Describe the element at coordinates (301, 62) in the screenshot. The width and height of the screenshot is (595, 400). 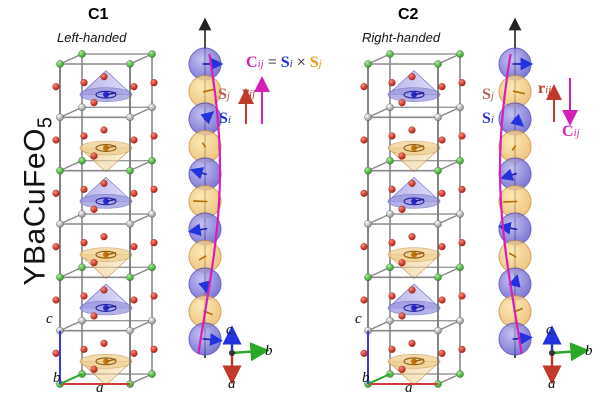
I see `formula-times: ×` at that location.